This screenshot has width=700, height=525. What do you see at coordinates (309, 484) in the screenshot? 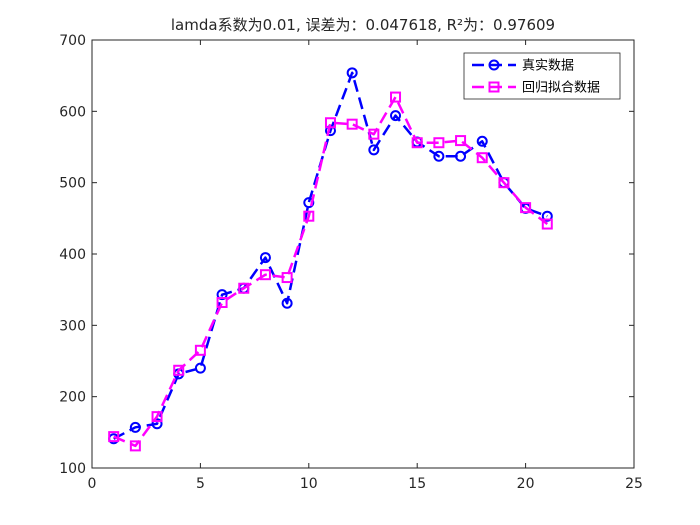
I see `x-tick-label: 10` at bounding box center [309, 484].